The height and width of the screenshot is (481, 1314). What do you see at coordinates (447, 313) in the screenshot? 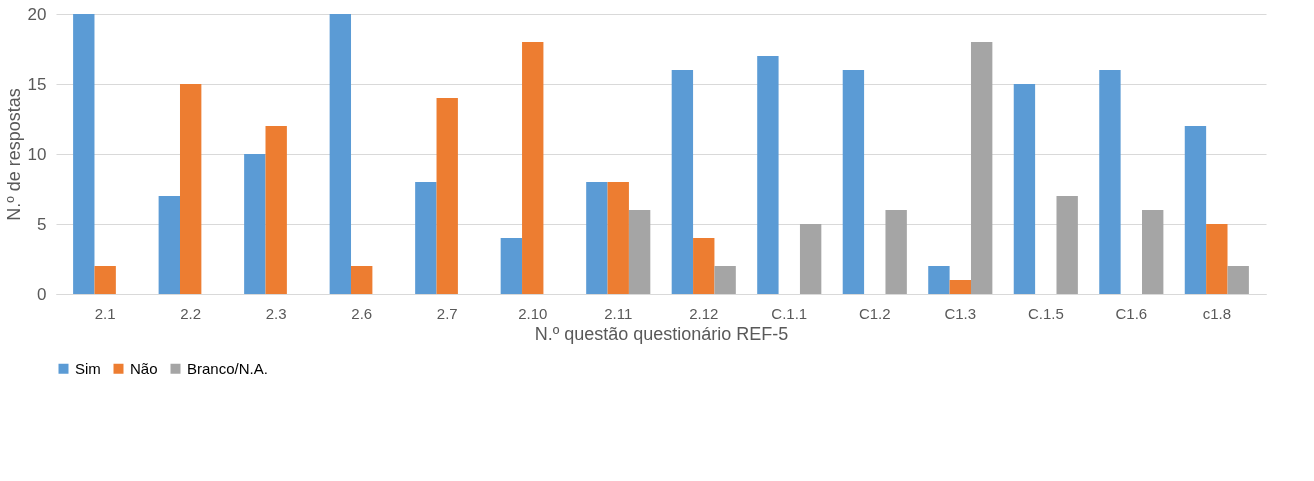
I see `x-tick-label: 2.7` at bounding box center [447, 313].